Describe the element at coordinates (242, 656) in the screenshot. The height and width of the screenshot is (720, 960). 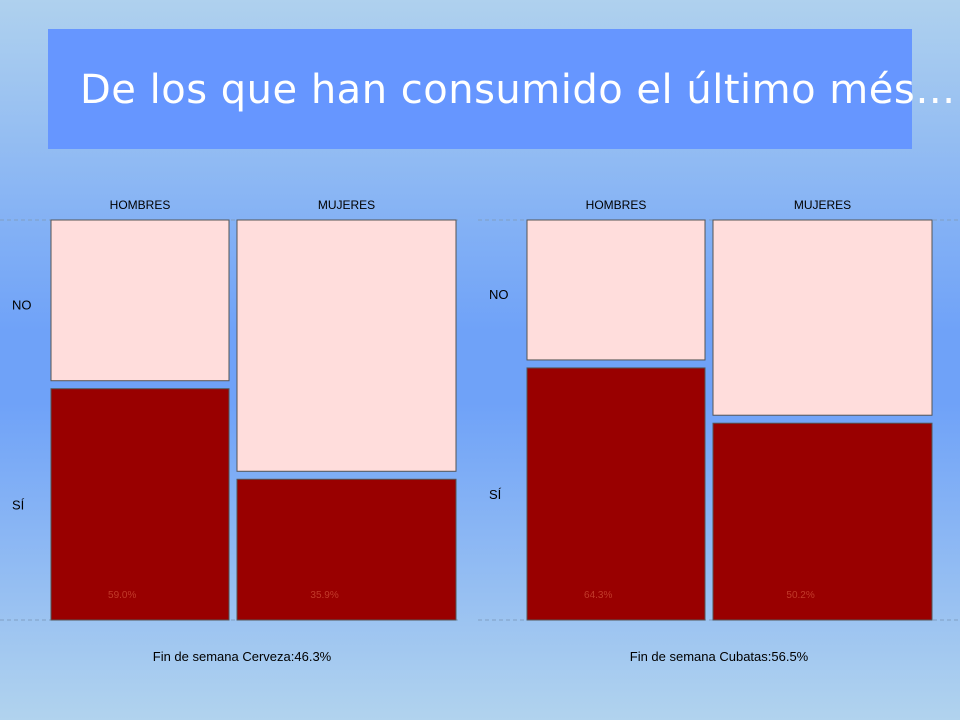
I see `chart-title: Fin de semana Cerveza:46.3%` at that location.